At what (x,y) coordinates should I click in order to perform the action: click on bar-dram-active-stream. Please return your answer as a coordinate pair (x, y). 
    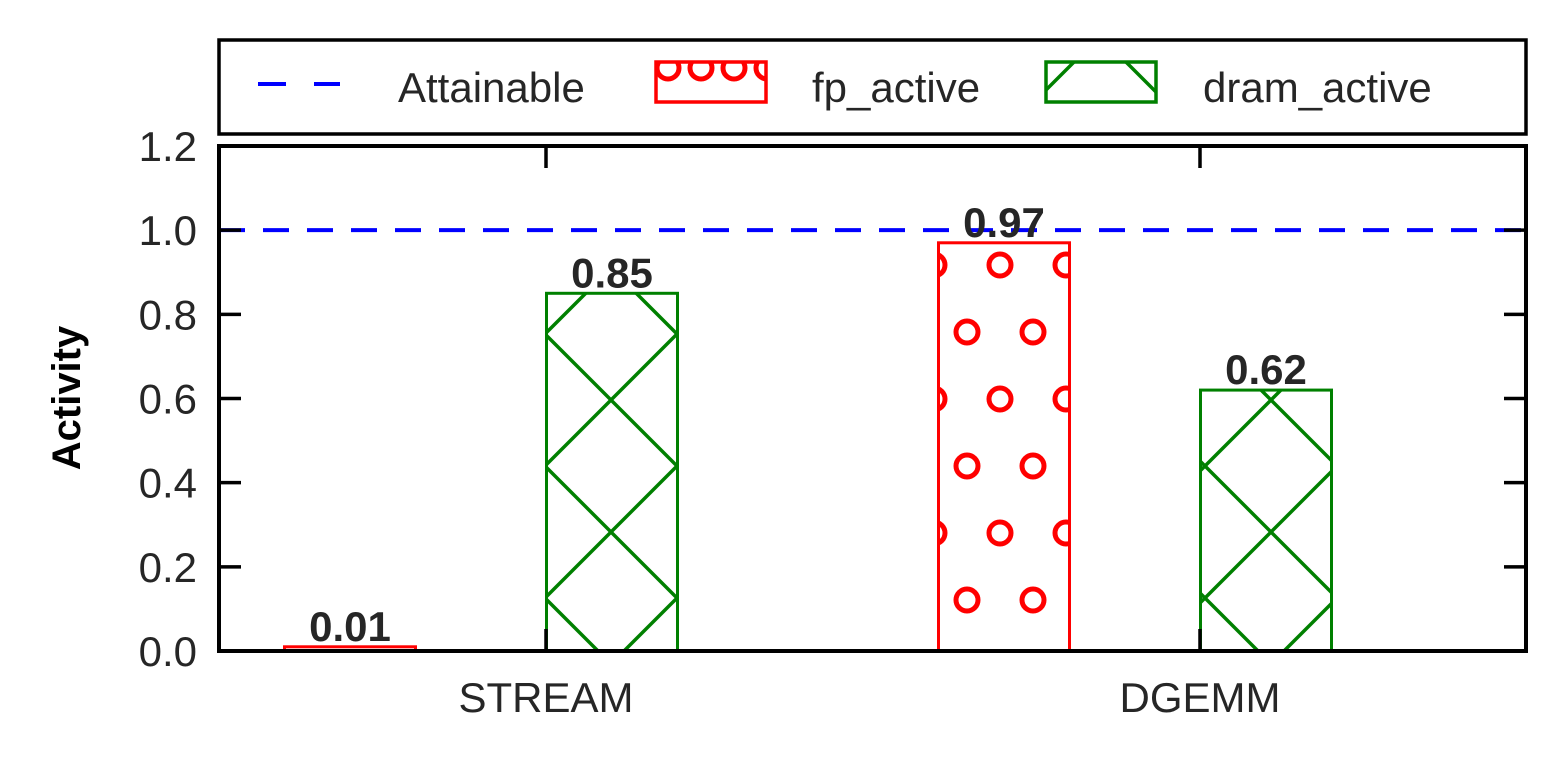
    Looking at the image, I should click on (612, 472).